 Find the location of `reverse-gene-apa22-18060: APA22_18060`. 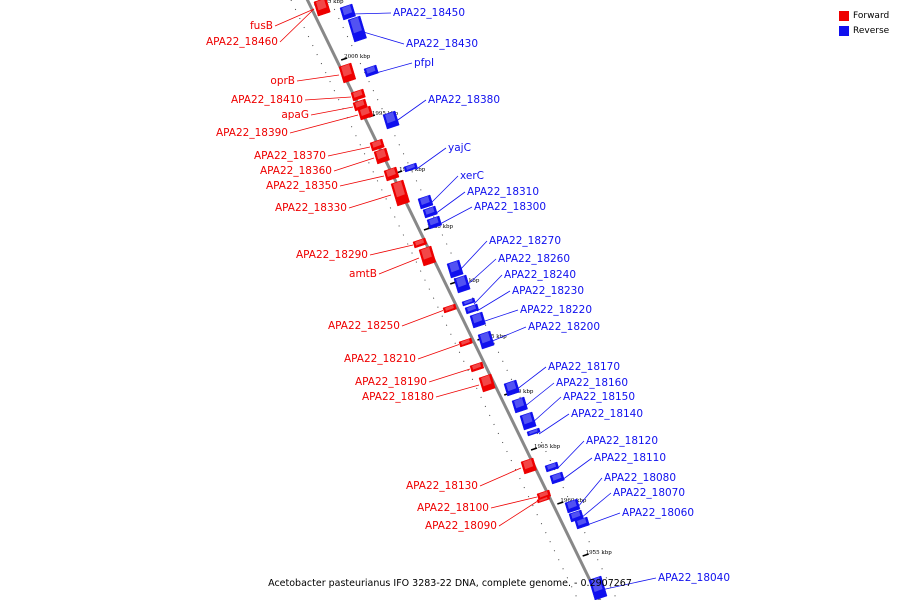

reverse-gene-apa22-18060: APA22_18060 is located at coordinates (634, 518).